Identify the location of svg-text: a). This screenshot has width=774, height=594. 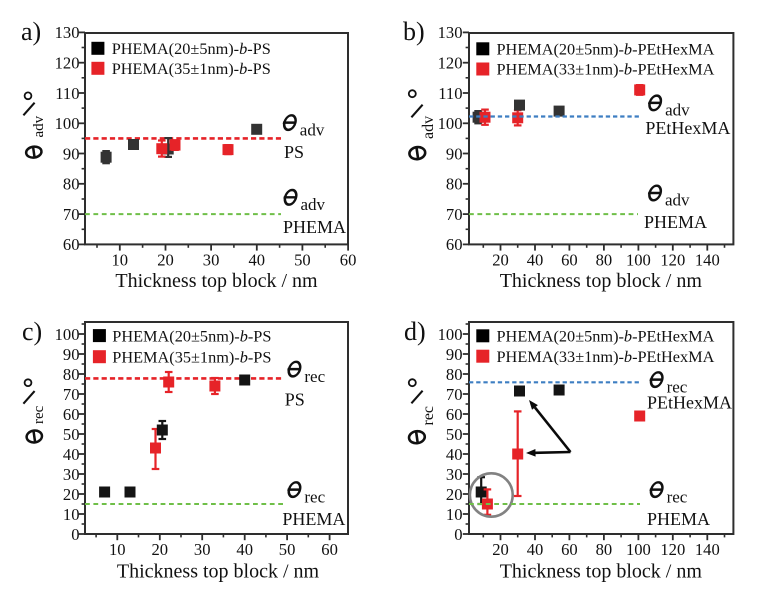
(31, 31).